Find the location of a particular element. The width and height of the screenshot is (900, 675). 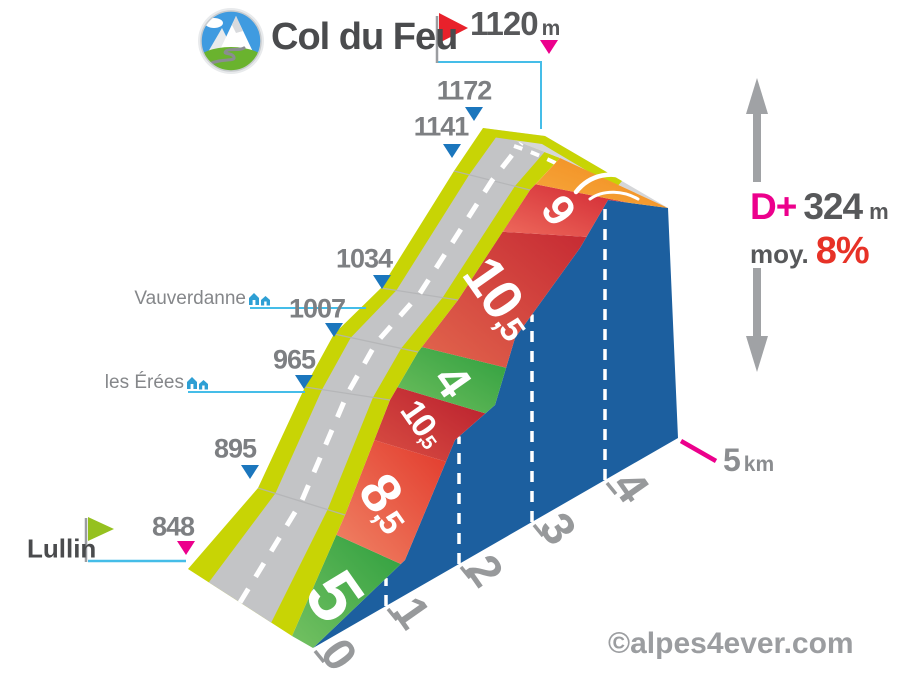

dplus-value: 324 is located at coordinates (833, 206).